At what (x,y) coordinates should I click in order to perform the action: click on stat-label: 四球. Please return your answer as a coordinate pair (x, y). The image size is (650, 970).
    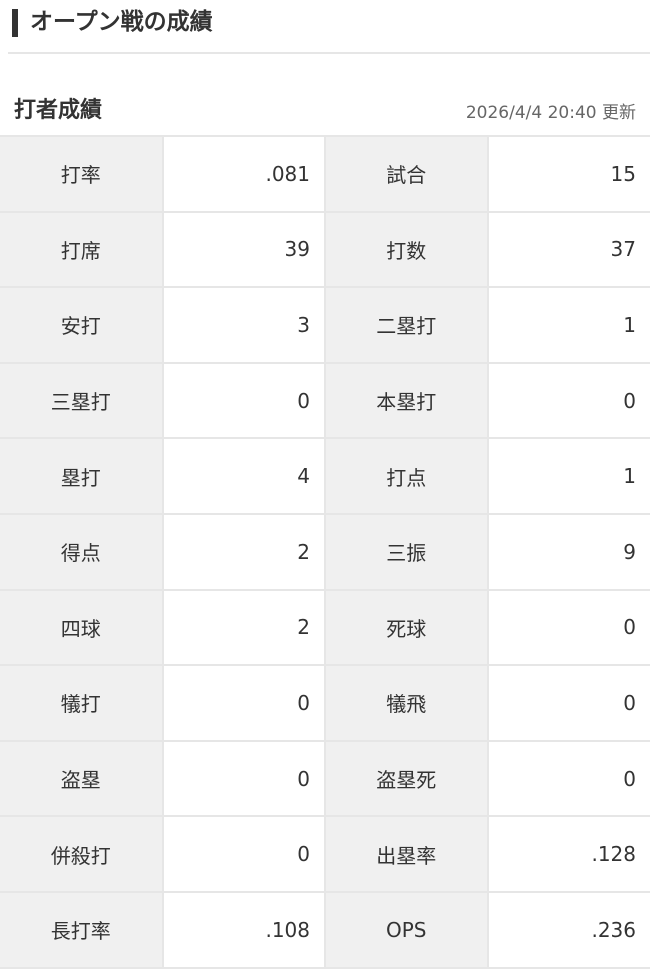
    Looking at the image, I should click on (82, 627).